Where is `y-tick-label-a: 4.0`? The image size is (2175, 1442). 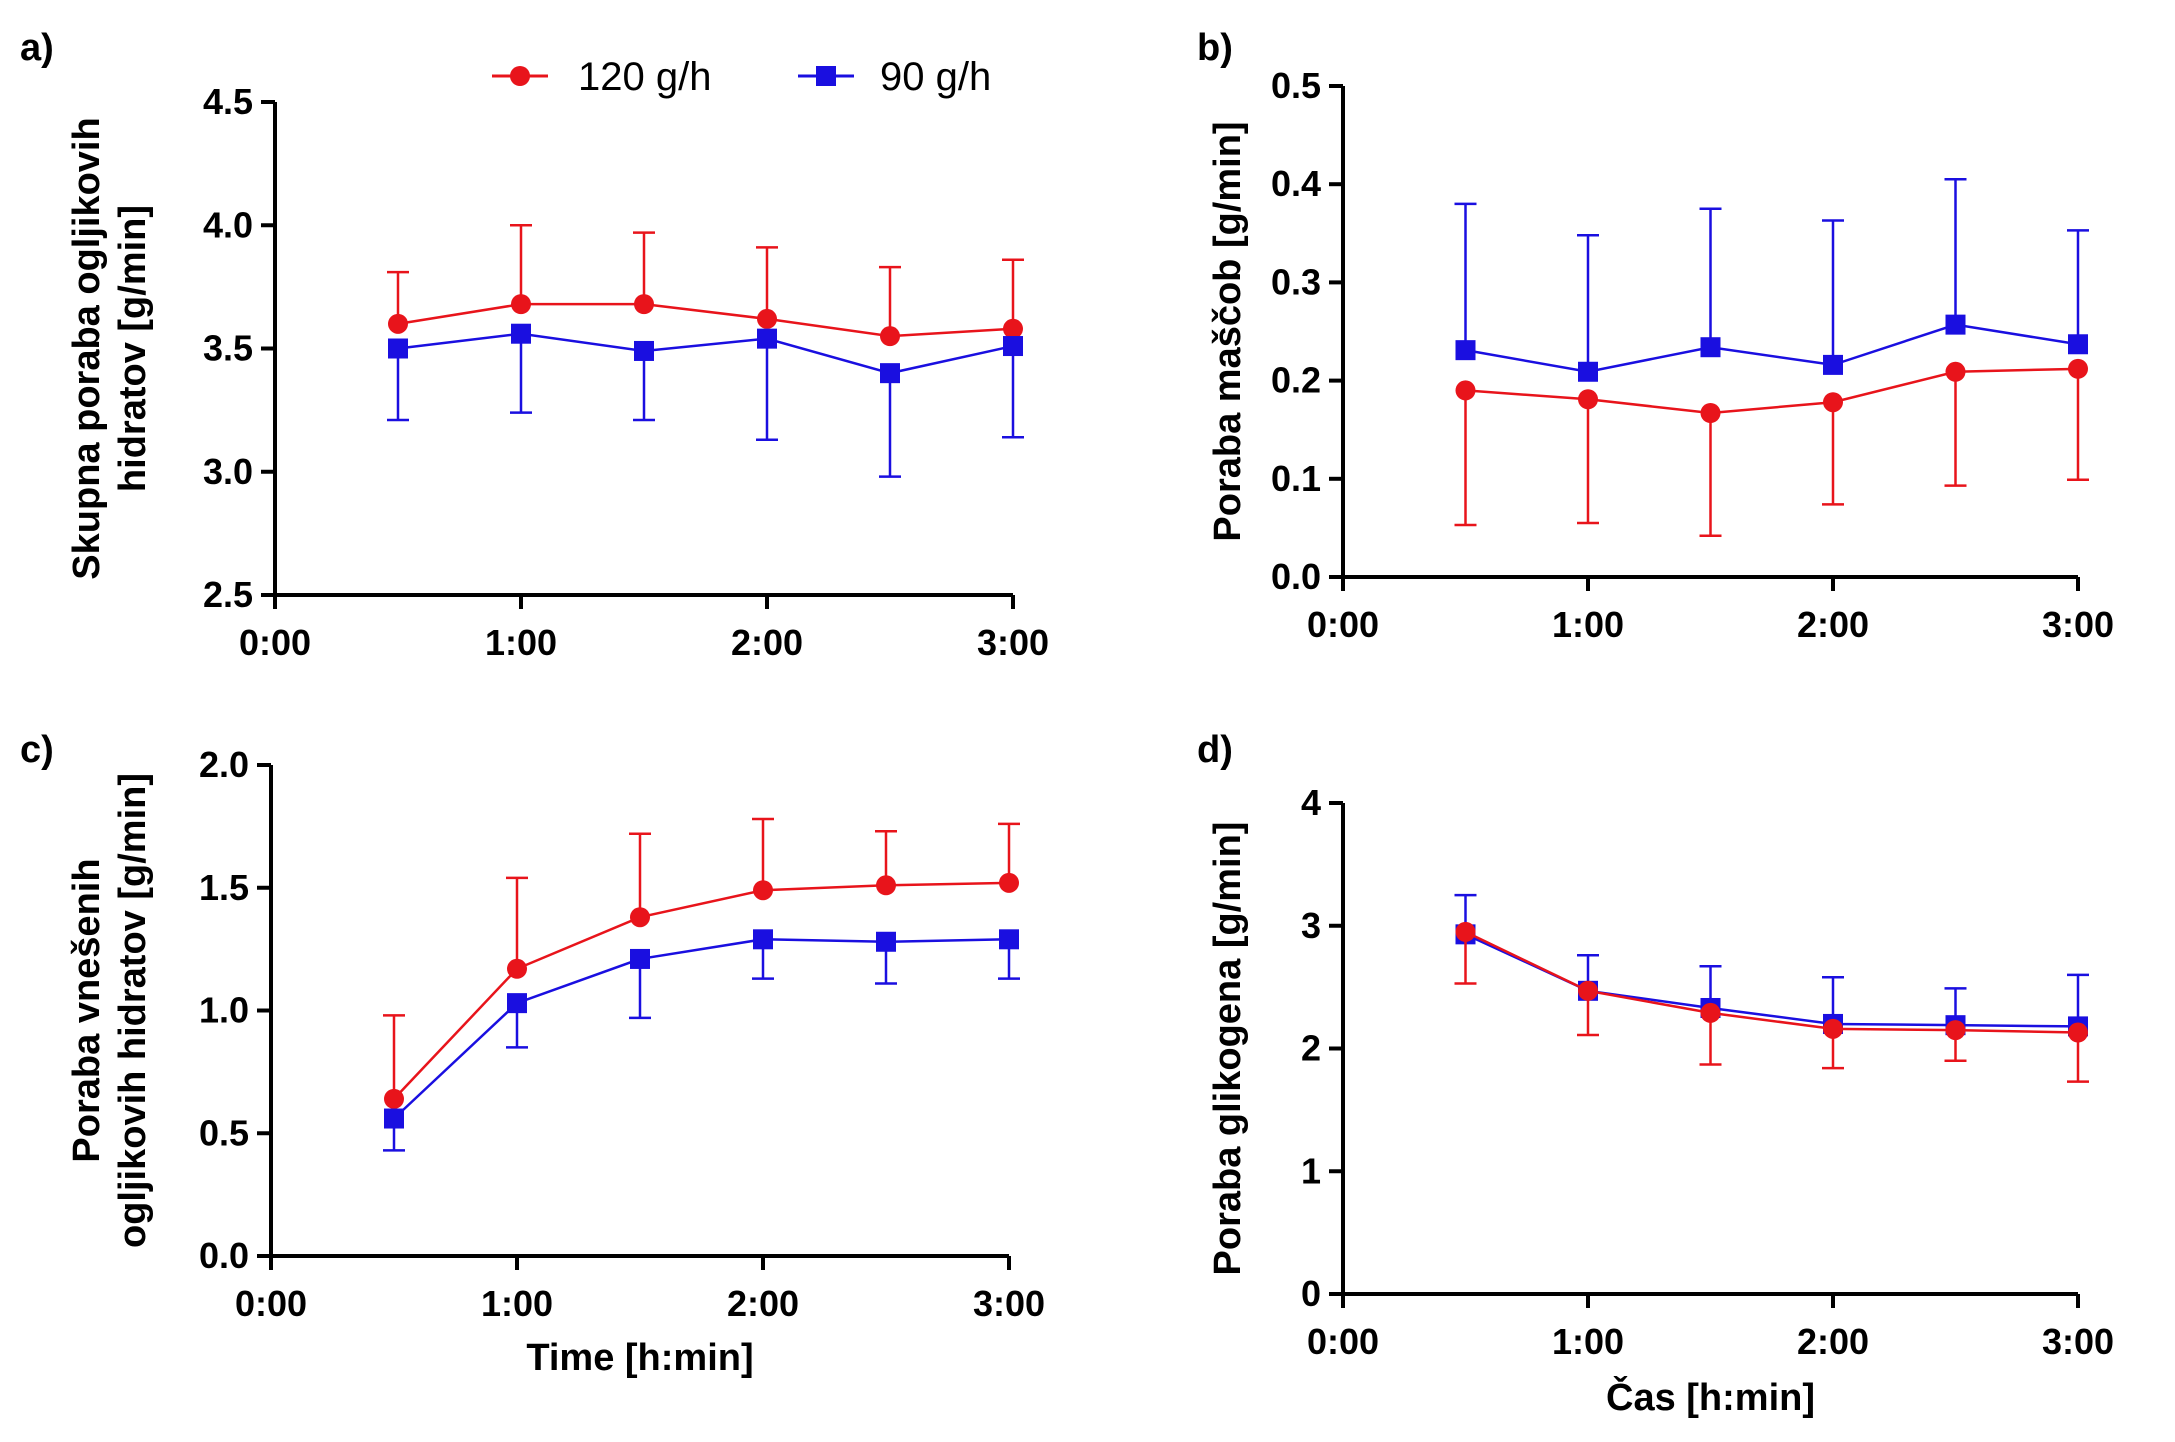 y-tick-label-a: 4.0 is located at coordinates (228, 224).